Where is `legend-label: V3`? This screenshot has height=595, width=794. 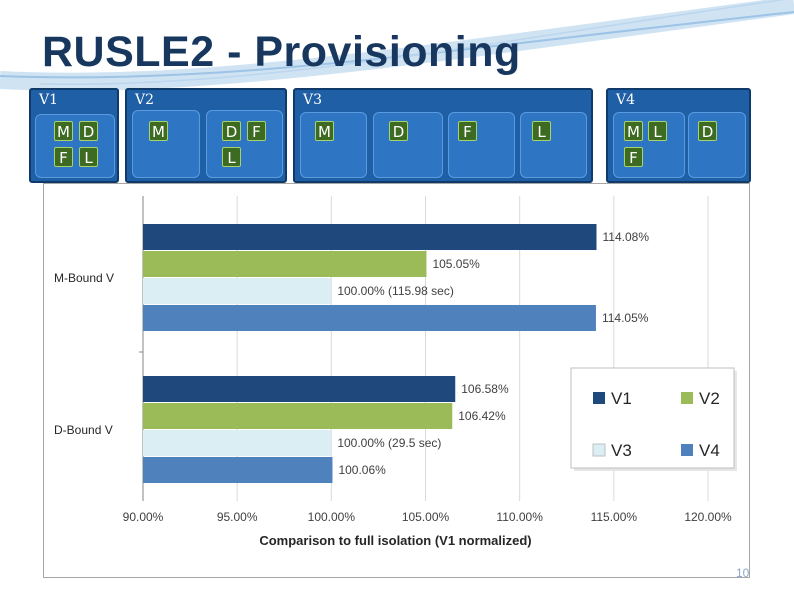
legend-label: V3 is located at coordinates (621, 450).